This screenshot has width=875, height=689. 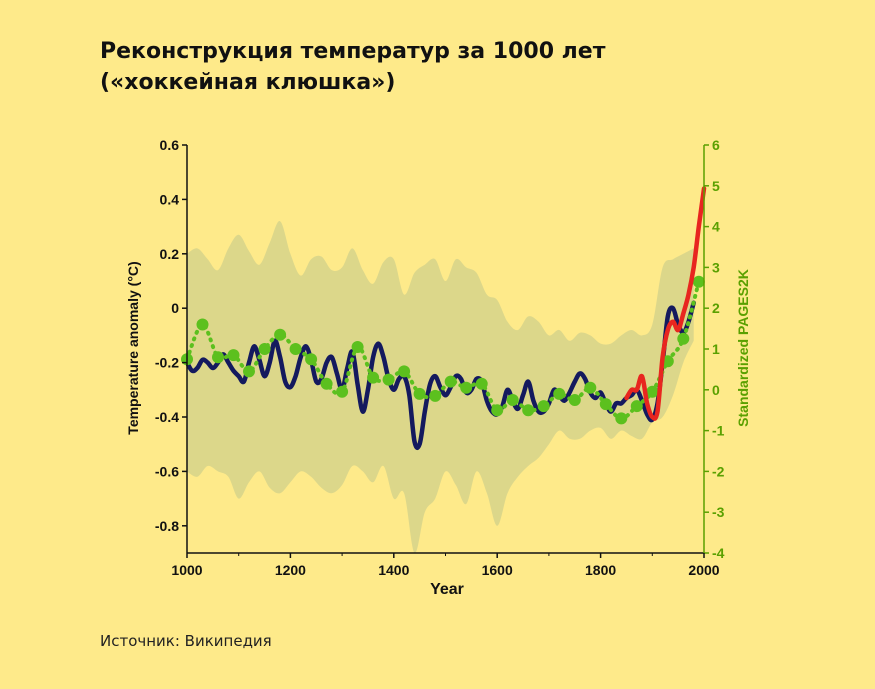 What do you see at coordinates (175, 308) in the screenshot?
I see `y-tick-label: 0` at bounding box center [175, 308].